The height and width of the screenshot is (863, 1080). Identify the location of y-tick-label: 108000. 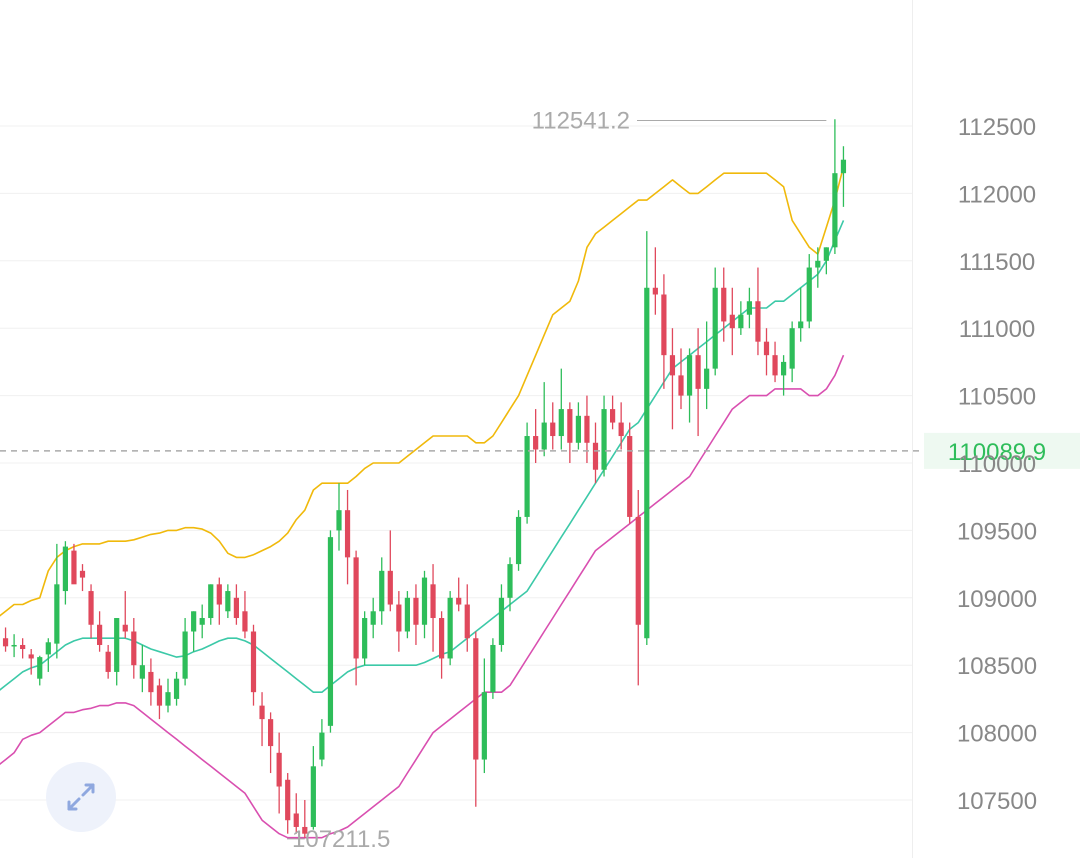
(997, 734).